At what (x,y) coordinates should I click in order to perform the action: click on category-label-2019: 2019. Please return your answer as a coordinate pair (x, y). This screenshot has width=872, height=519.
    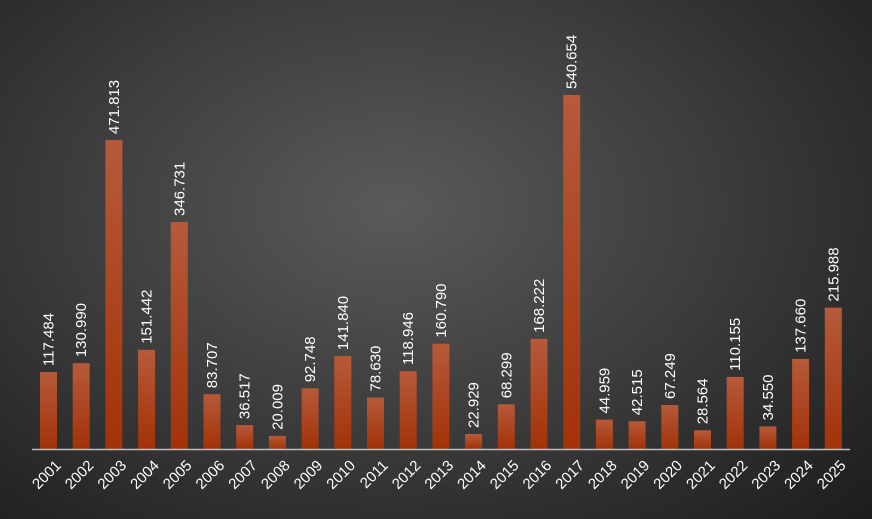
    Looking at the image, I should click on (636, 475).